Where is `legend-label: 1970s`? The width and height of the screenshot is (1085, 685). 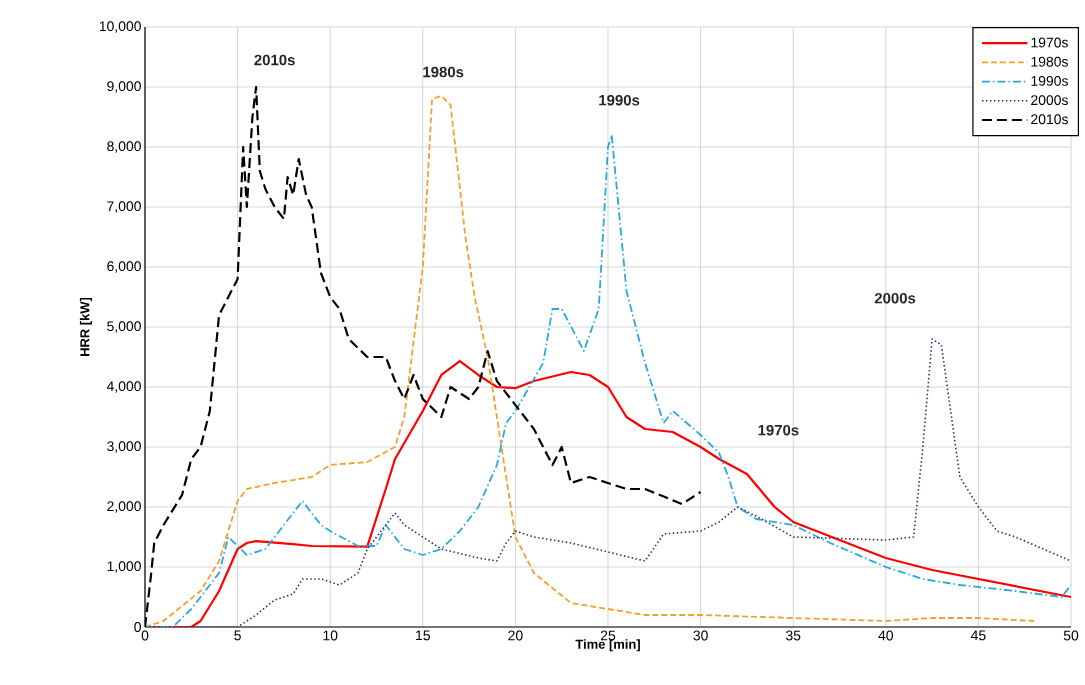 legend-label: 1970s is located at coordinates (1049, 42).